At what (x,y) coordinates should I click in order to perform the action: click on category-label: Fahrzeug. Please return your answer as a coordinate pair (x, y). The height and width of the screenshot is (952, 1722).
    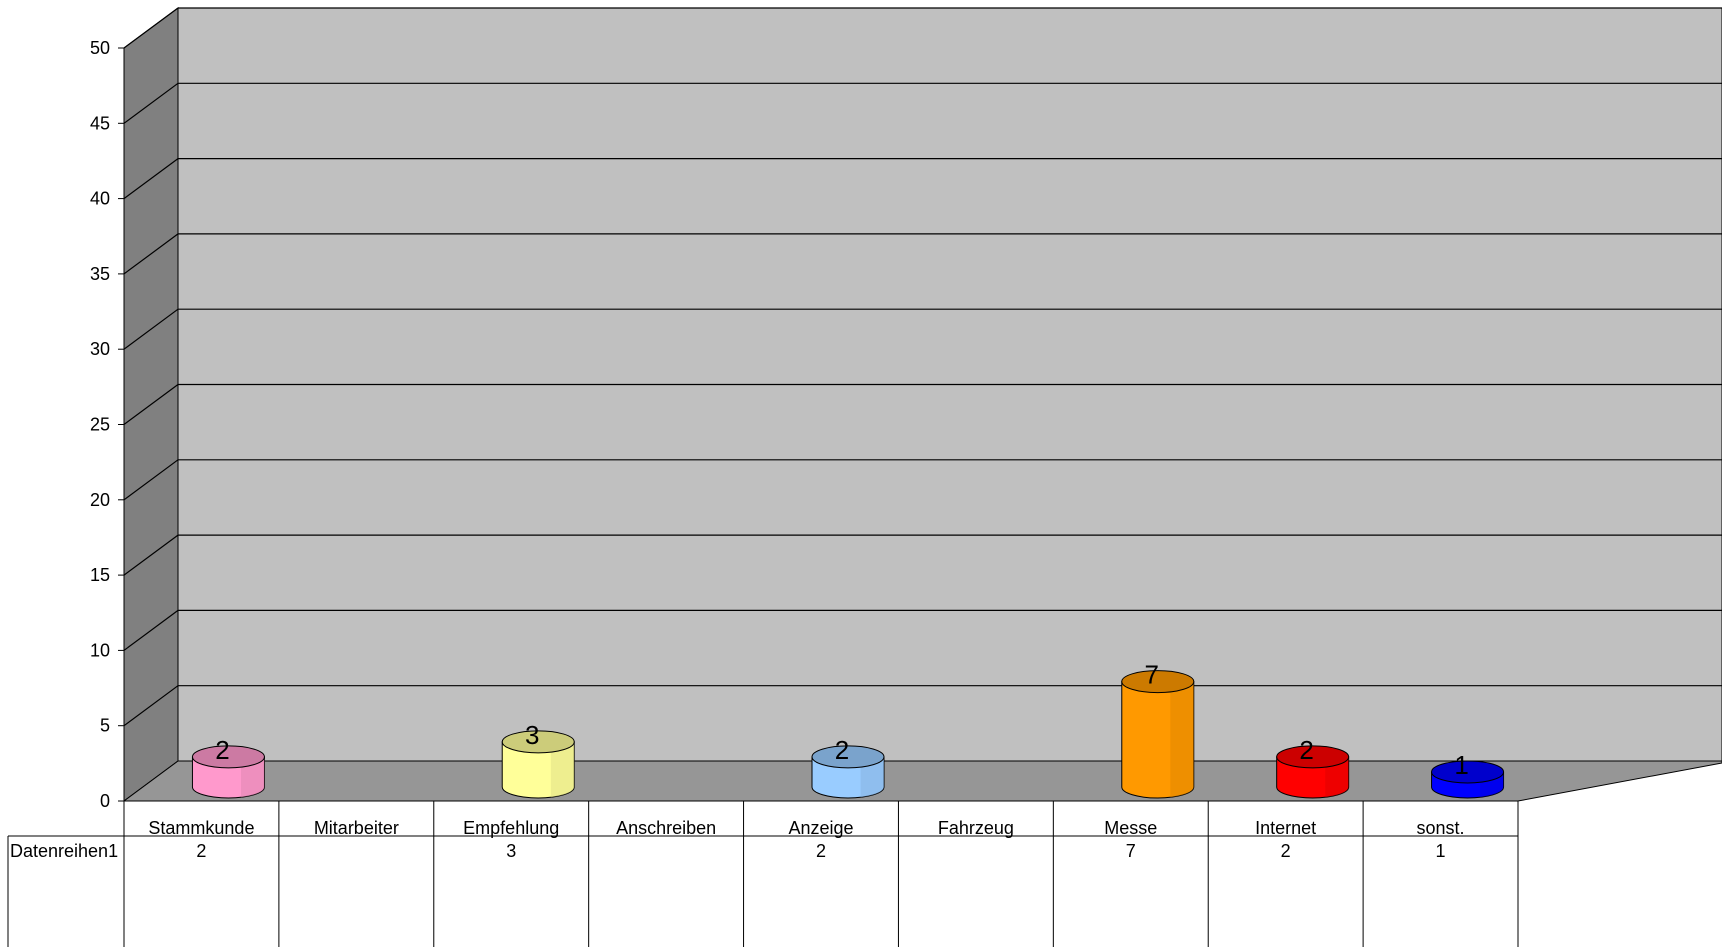
    Looking at the image, I should click on (976, 828).